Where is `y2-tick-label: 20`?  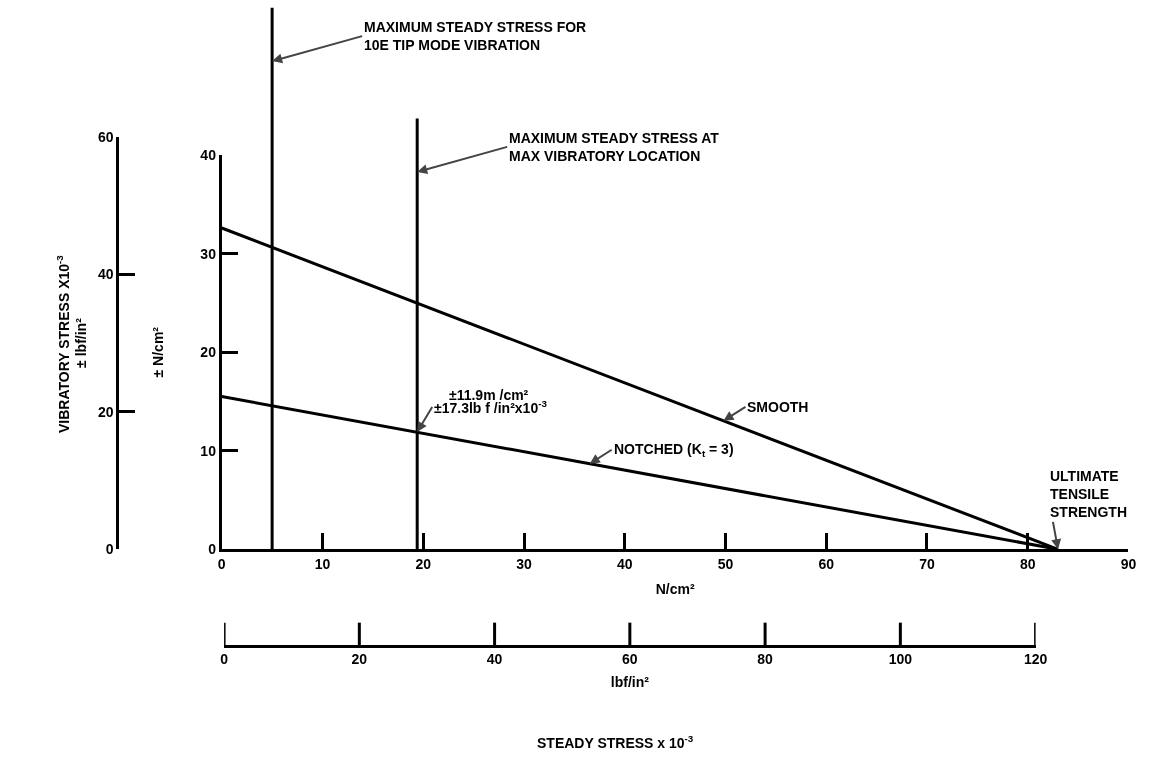
y2-tick-label: 20 is located at coordinates (105, 411).